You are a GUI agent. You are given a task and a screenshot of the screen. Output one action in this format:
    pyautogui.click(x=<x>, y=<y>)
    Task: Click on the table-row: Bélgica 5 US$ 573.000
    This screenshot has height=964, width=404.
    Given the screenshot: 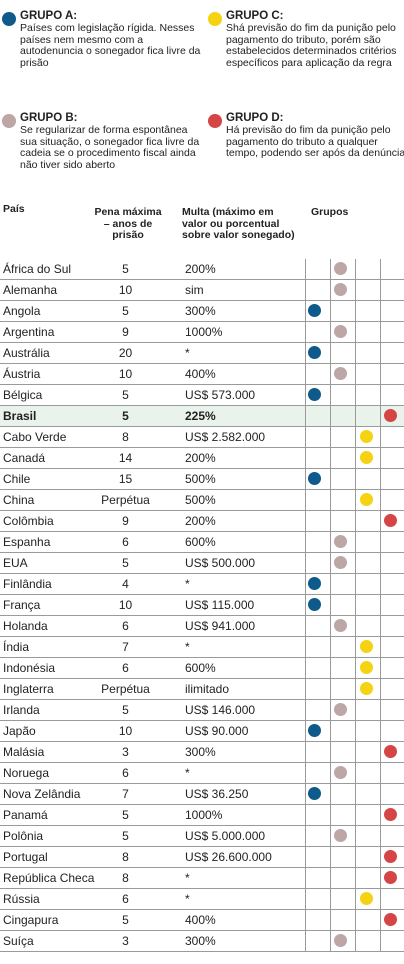 What is the action you would take?
    pyautogui.click(x=202, y=395)
    